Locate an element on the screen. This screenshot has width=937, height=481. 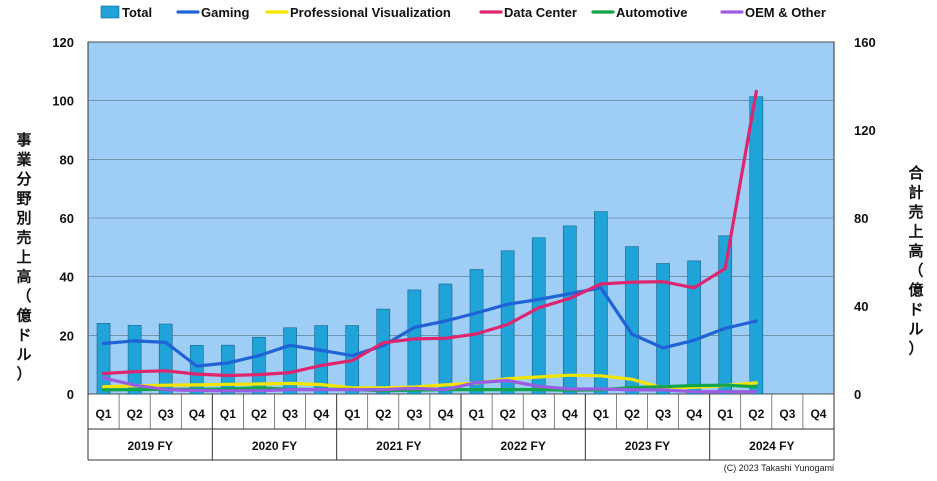
series-line-oem-other is located at coordinates (429, 385).